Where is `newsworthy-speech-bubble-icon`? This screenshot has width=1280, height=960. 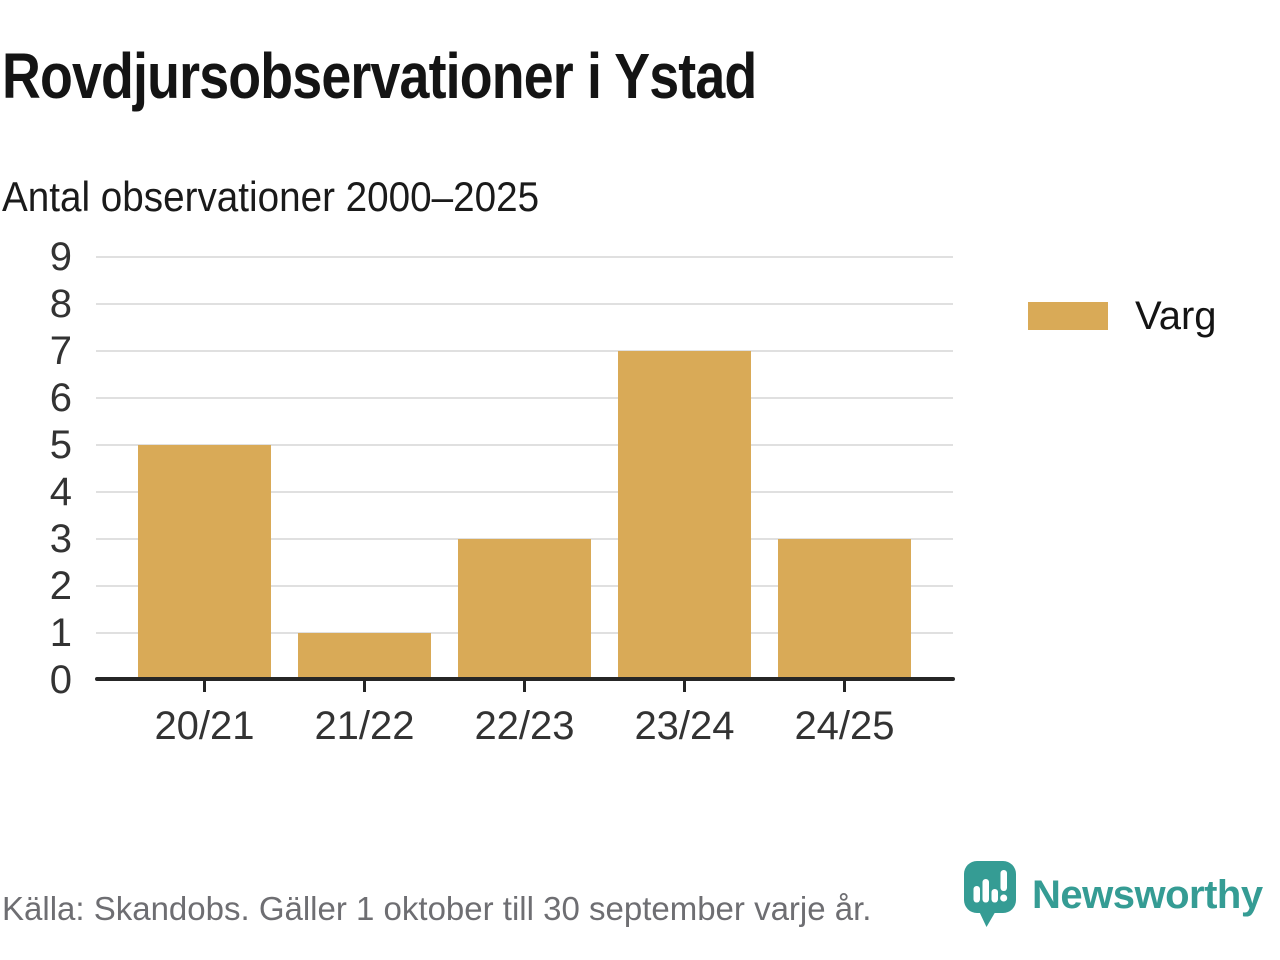 newsworthy-speech-bubble-icon is located at coordinates (990, 894).